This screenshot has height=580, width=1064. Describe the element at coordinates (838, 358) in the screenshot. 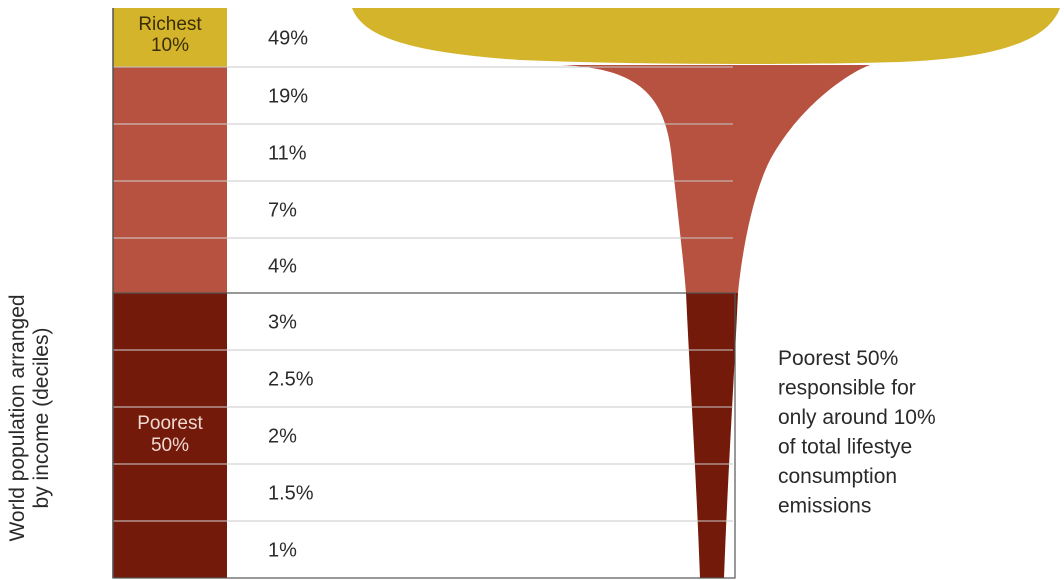

I see `poorest-annotation-line: Poorest 50%` at that location.